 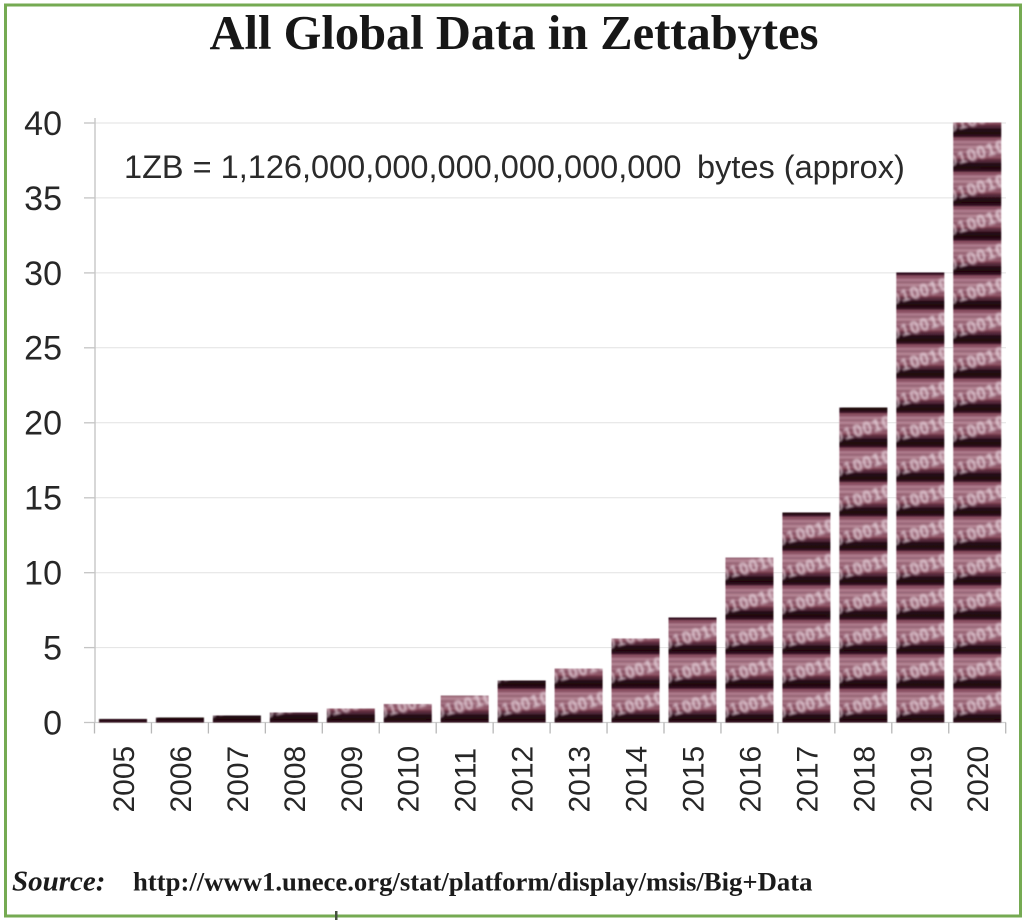 What do you see at coordinates (238, 779) in the screenshot?
I see `svg-text: 2007` at bounding box center [238, 779].